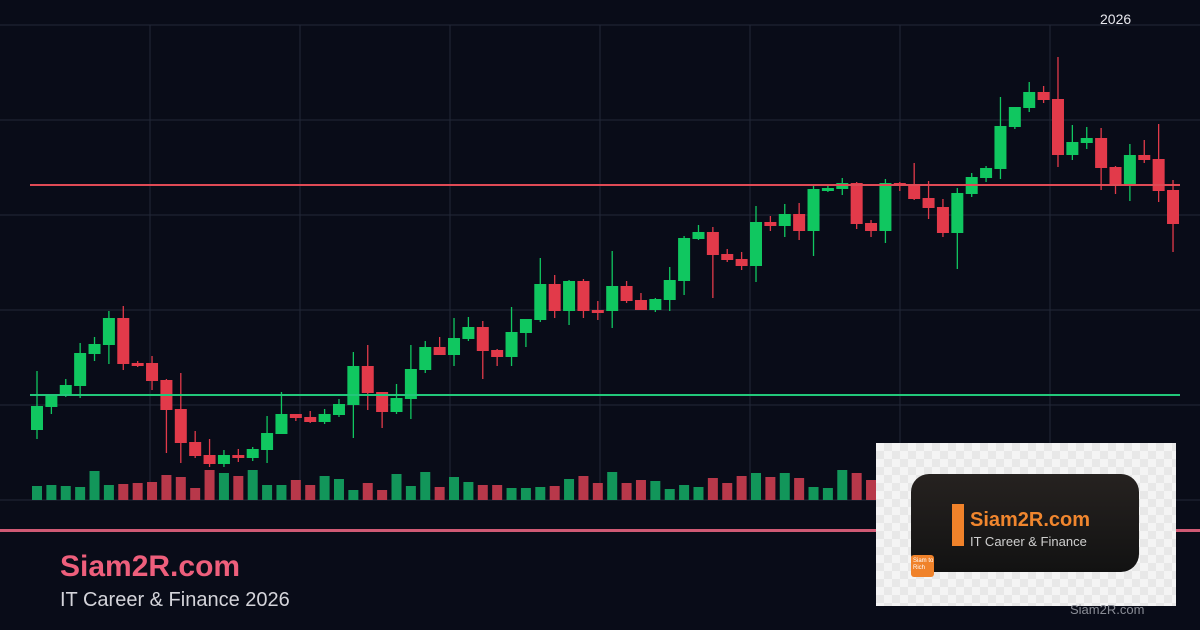 The image size is (1200, 630). Describe the element at coordinates (1116, 19) in the screenshot. I see `year-annotation: 2026` at that location.